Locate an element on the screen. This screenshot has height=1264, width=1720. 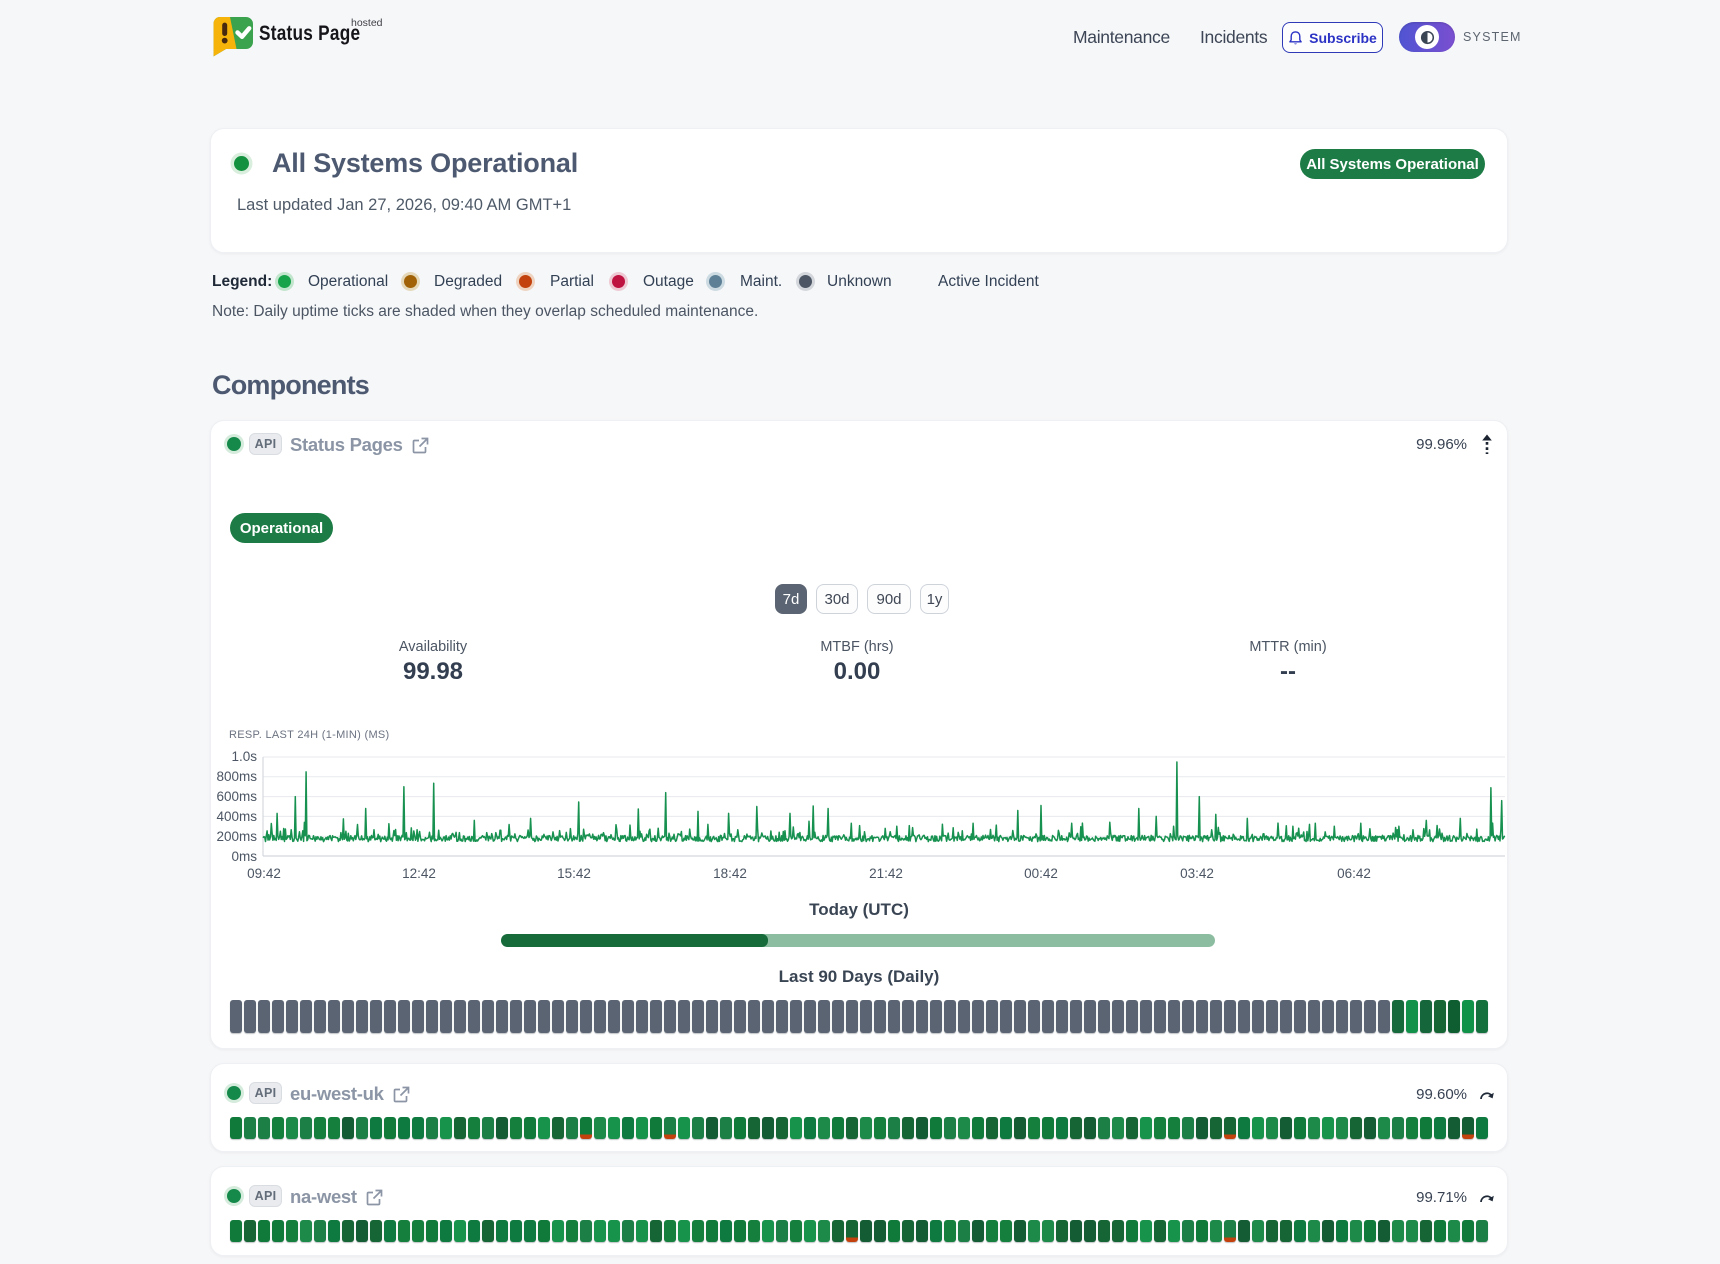
svg-text: RESP. LAST 24H (1-MIN) (MS) is located at coordinates (309, 735).